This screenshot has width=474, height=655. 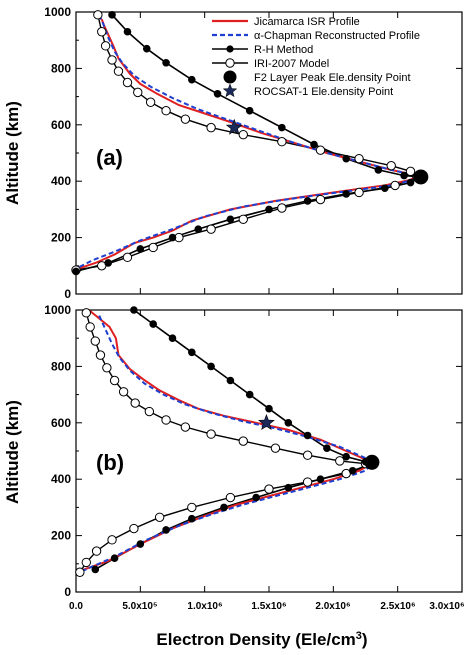 What do you see at coordinates (61, 366) in the screenshot?
I see `y-tick-label: 800` at bounding box center [61, 366].